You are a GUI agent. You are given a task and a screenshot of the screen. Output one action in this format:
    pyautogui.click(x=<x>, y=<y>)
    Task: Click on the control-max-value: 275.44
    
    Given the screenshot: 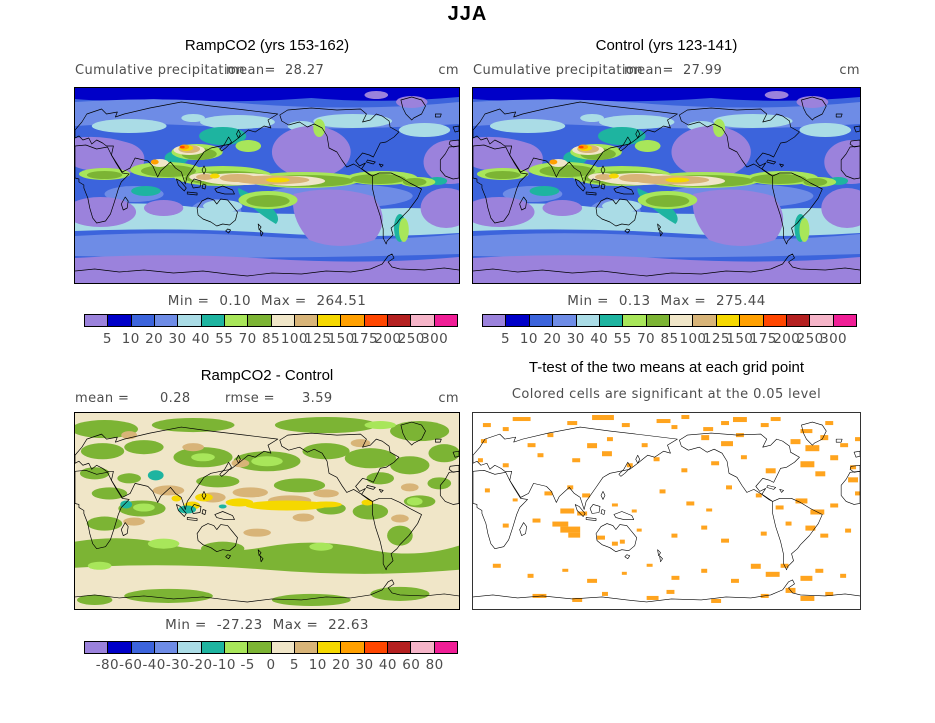 What is the action you would take?
    pyautogui.click(x=741, y=301)
    